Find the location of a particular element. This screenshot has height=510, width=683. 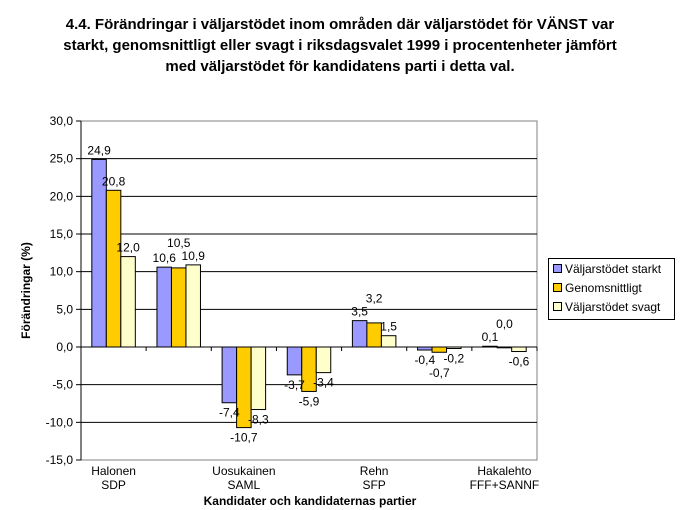

x-tick-label: Rehn is located at coordinates (374, 471).